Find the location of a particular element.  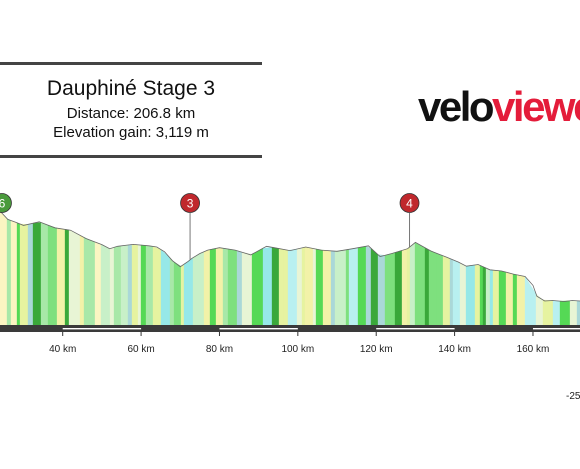

stage-distance: Distance: 206.8 km is located at coordinates (131, 113).